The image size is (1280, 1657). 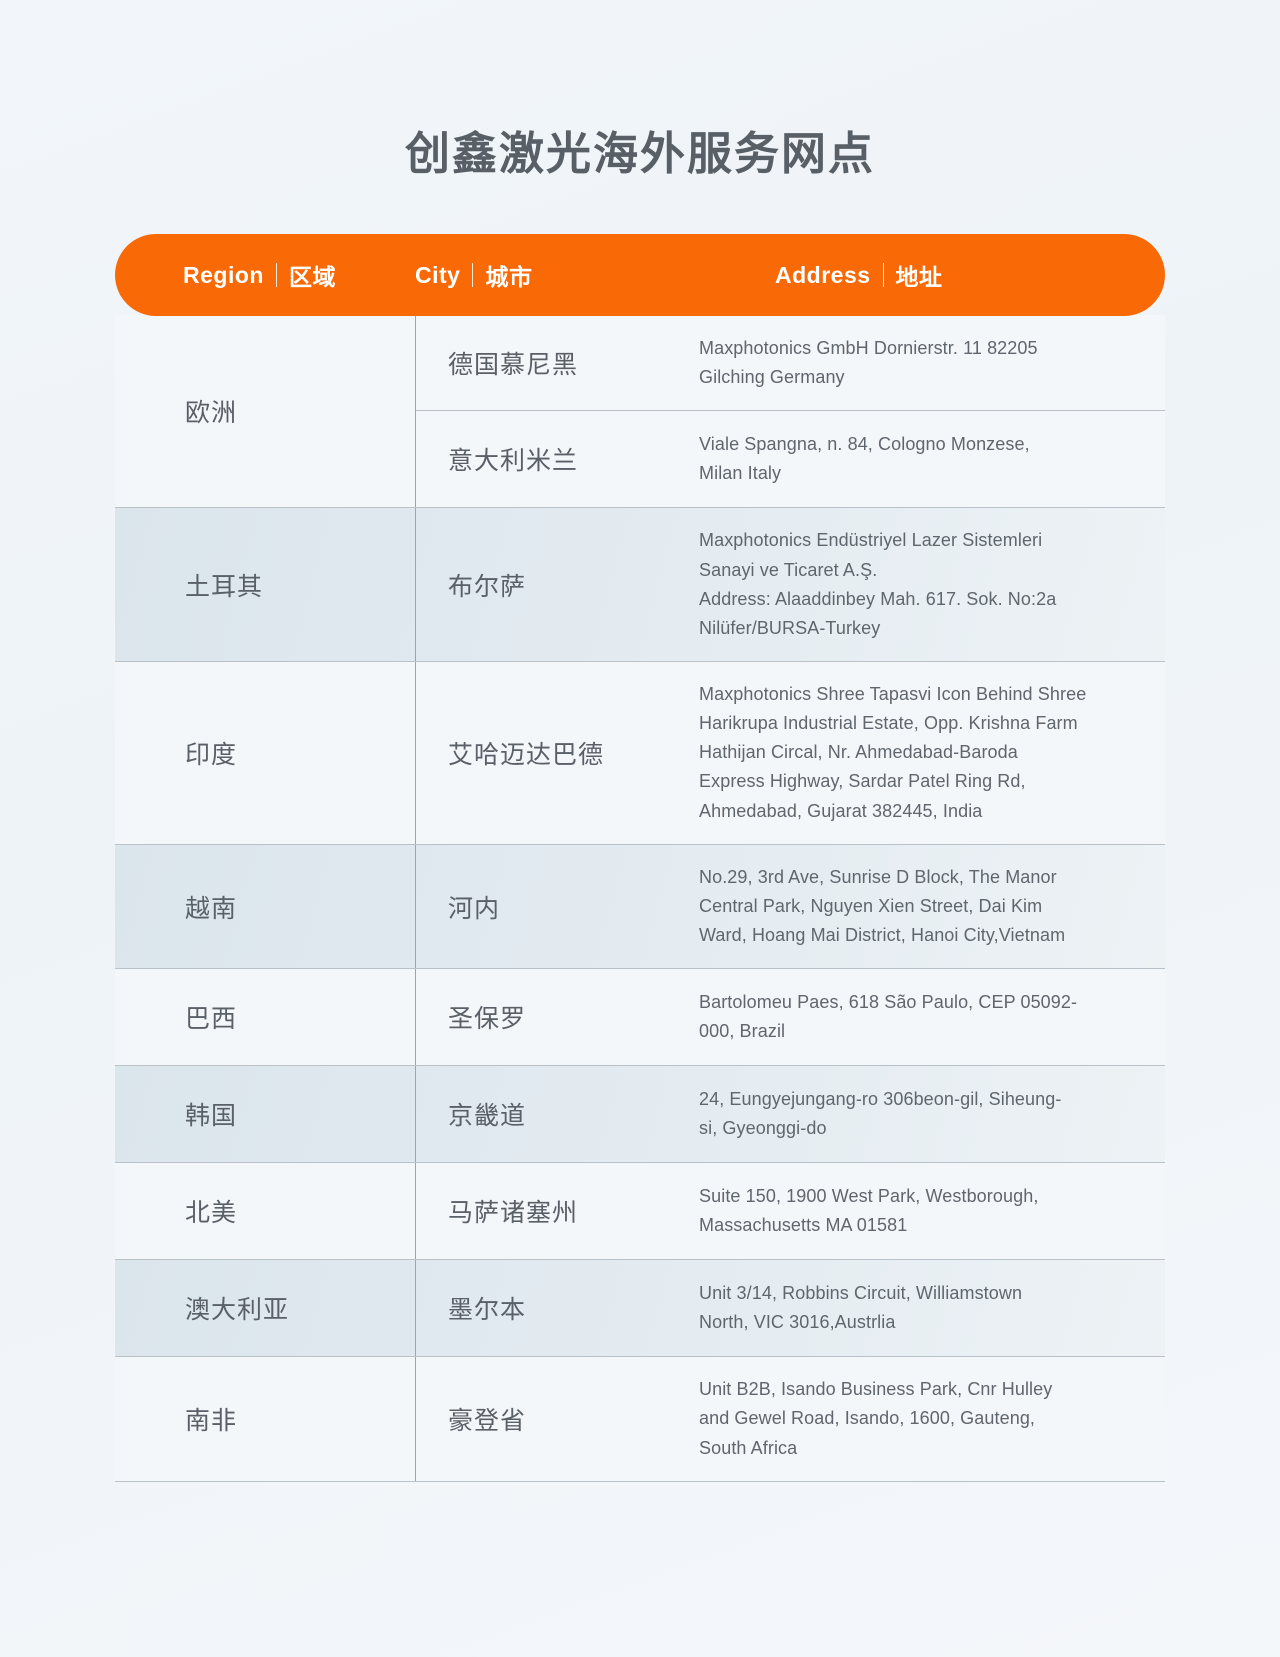 I want to click on region-cell: 南非, so click(x=211, y=1421).